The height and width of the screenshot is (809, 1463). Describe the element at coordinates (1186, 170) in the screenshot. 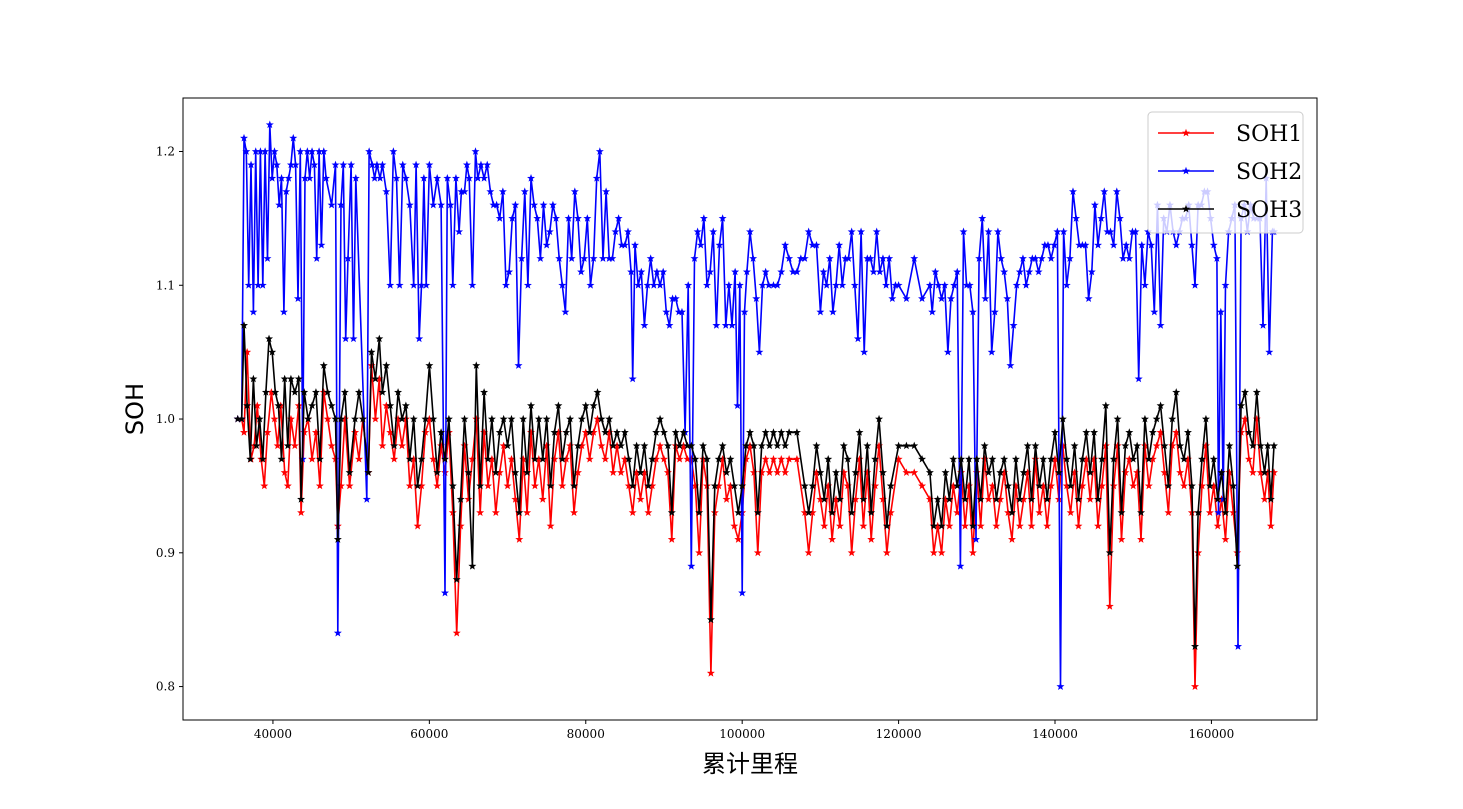

I see `legend-marker` at that location.